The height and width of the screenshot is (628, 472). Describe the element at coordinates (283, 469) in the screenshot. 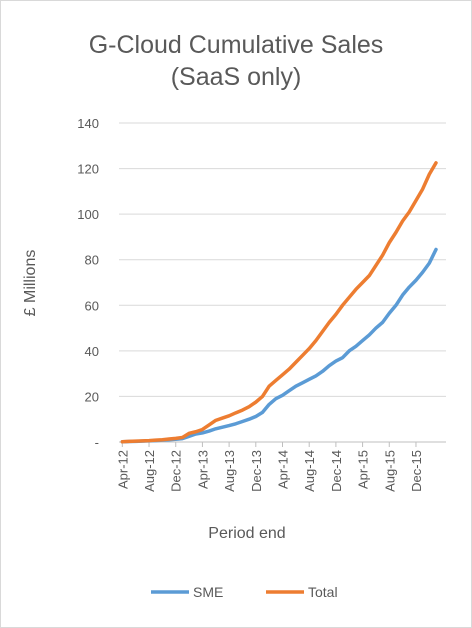

I see `x-tick-label: Apr-14` at that location.